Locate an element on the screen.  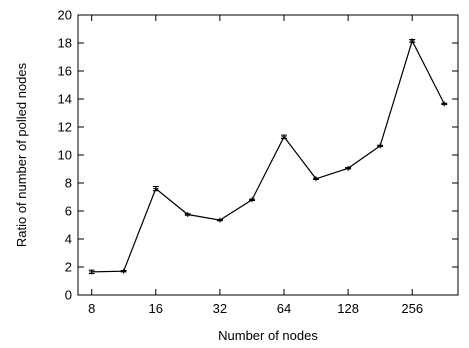
x-tick-label: 128 is located at coordinates (348, 308).